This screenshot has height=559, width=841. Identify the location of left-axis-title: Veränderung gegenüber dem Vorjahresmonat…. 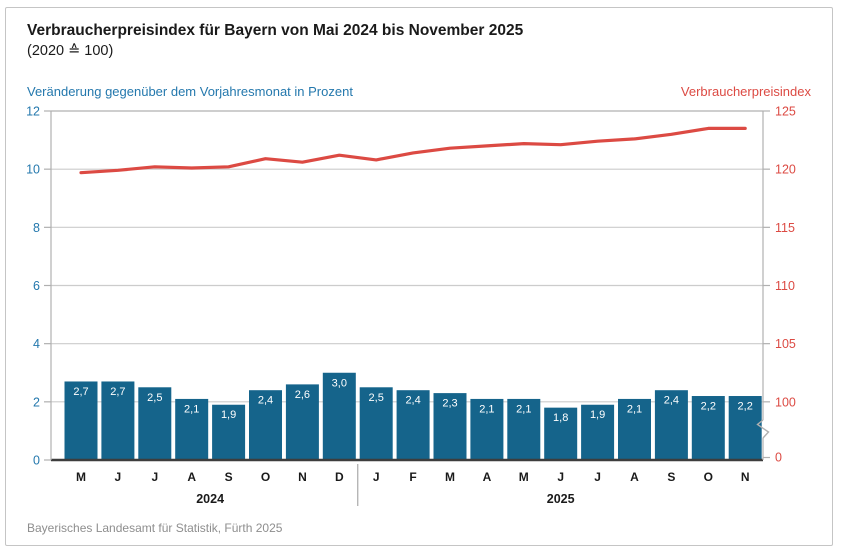
(190, 91).